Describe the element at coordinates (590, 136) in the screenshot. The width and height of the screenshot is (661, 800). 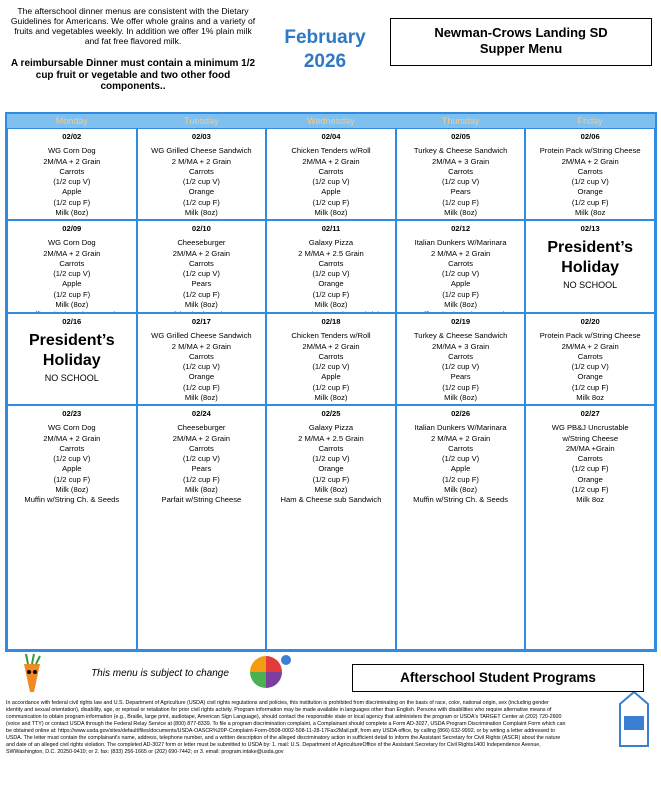
I see `date: 02/06` at that location.